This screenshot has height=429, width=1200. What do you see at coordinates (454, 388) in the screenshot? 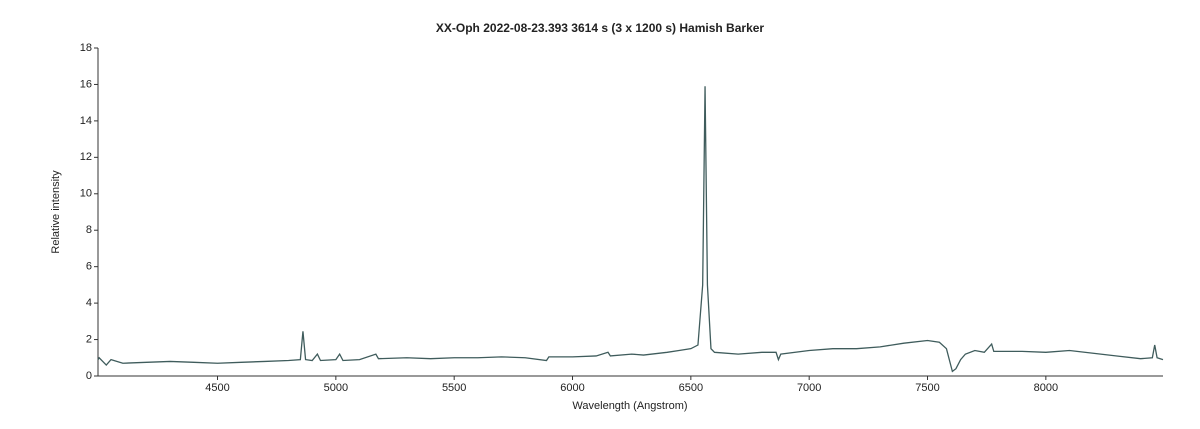
I see `x-tick-label: 5500` at bounding box center [454, 388].